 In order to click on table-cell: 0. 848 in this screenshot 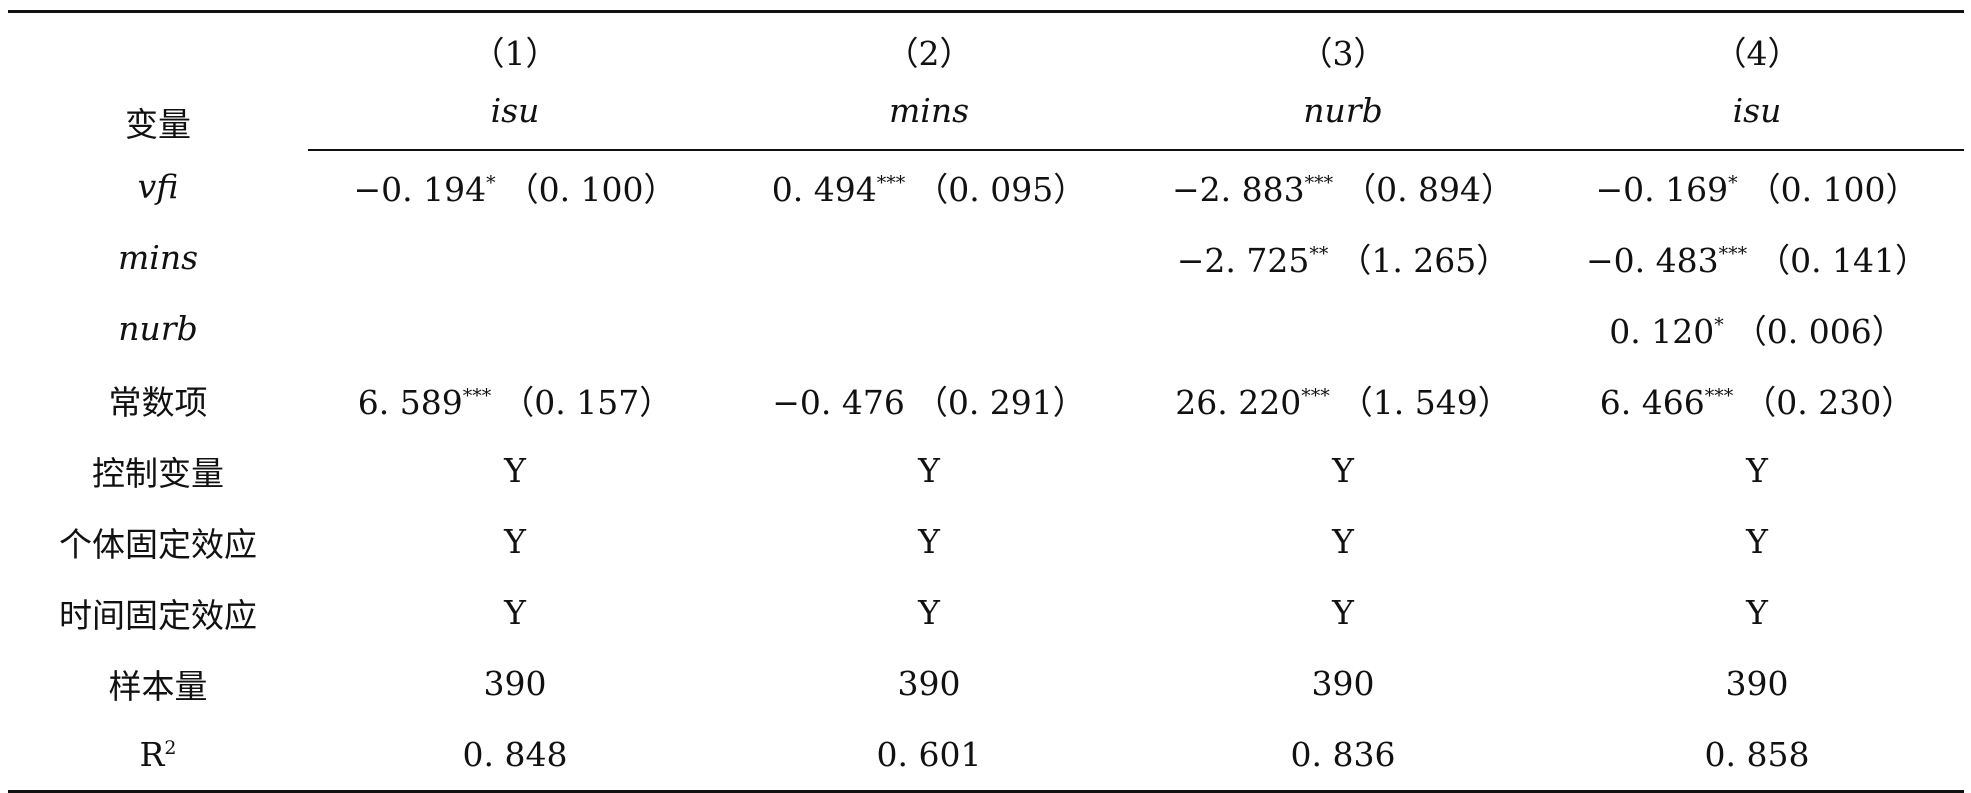, I will do `click(515, 756)`.